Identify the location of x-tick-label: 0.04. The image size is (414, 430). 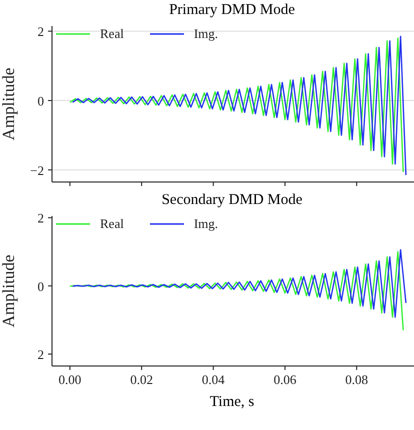
(214, 379).